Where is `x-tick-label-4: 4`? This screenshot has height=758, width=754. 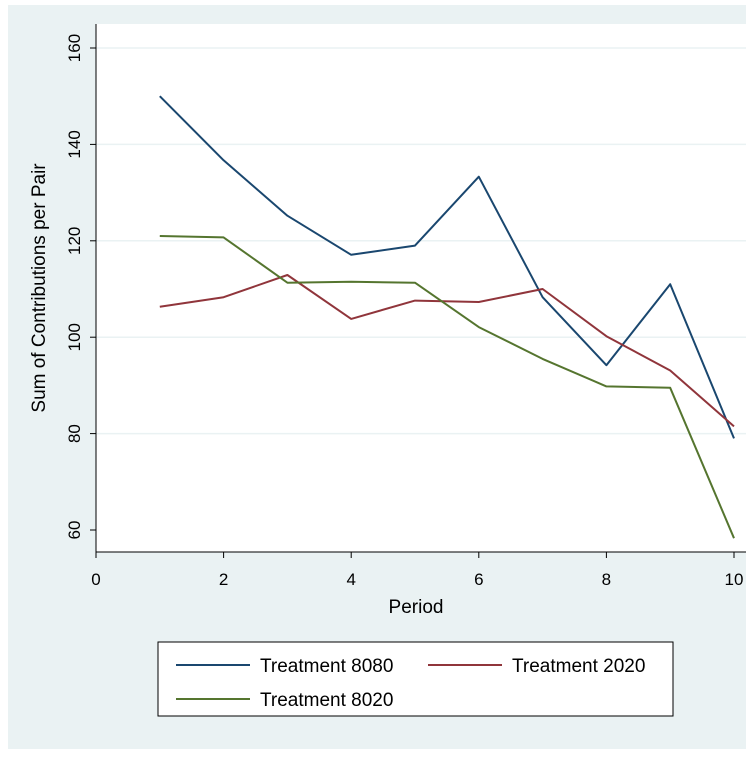
x-tick-label-4: 4 is located at coordinates (350, 579).